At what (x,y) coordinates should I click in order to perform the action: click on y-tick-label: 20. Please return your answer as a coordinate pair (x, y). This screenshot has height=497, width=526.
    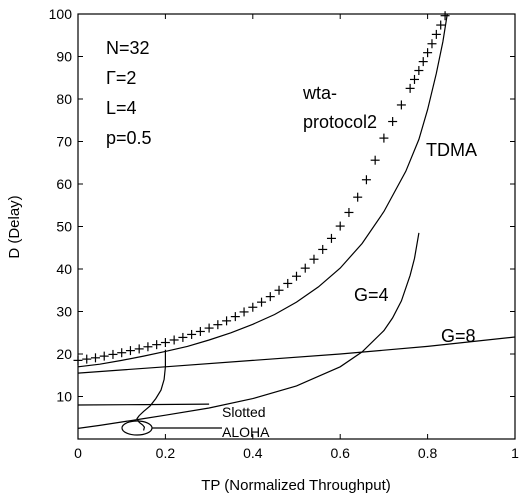
    Looking at the image, I should click on (64, 354).